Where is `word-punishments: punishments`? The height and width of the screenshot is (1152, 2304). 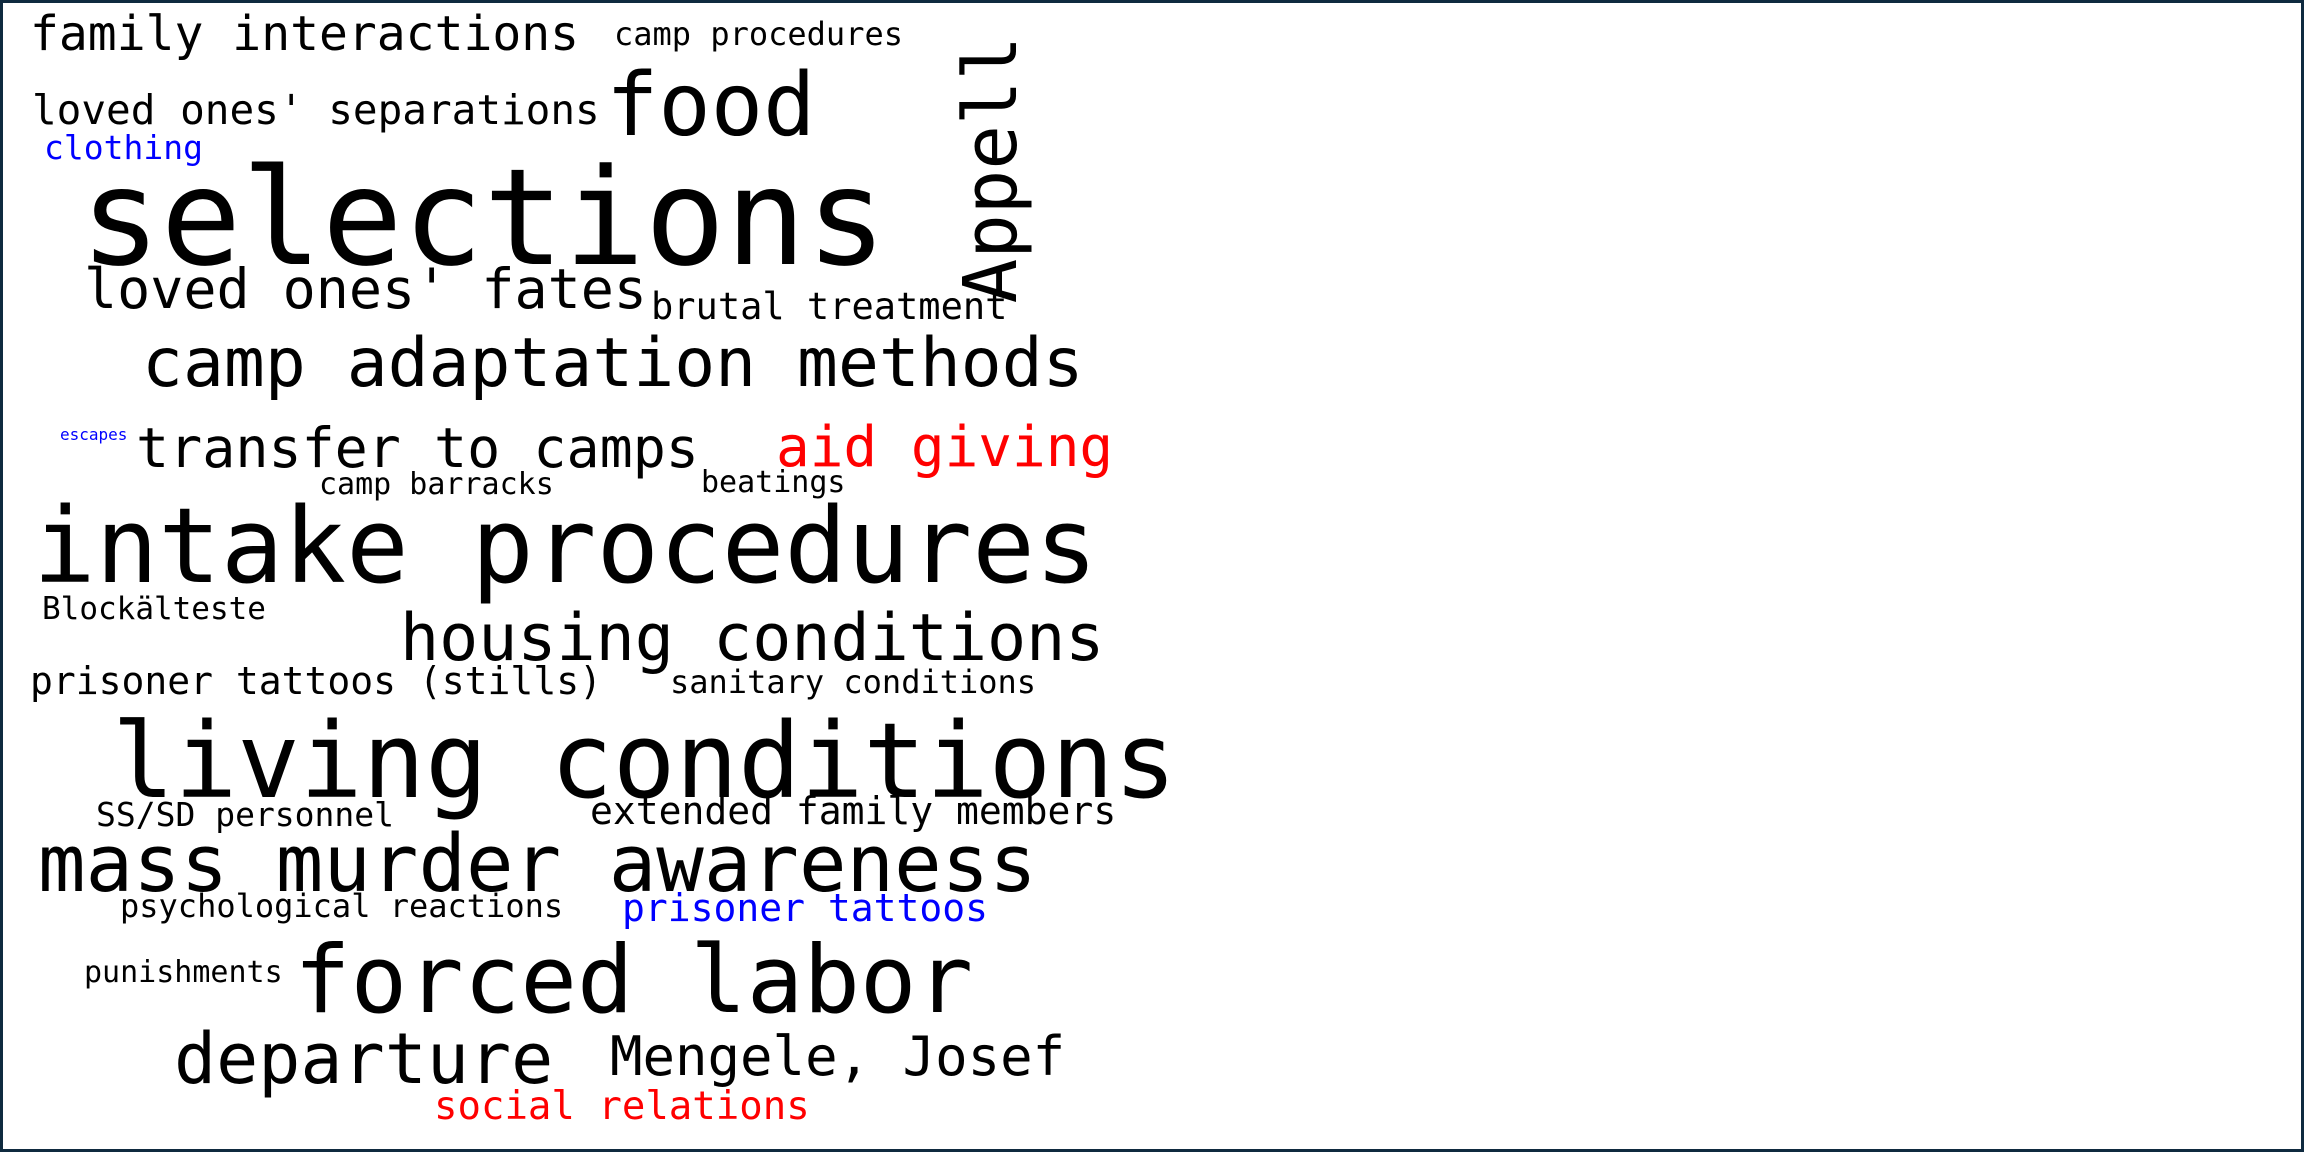 word-punishments: punishments is located at coordinates (183, 972).